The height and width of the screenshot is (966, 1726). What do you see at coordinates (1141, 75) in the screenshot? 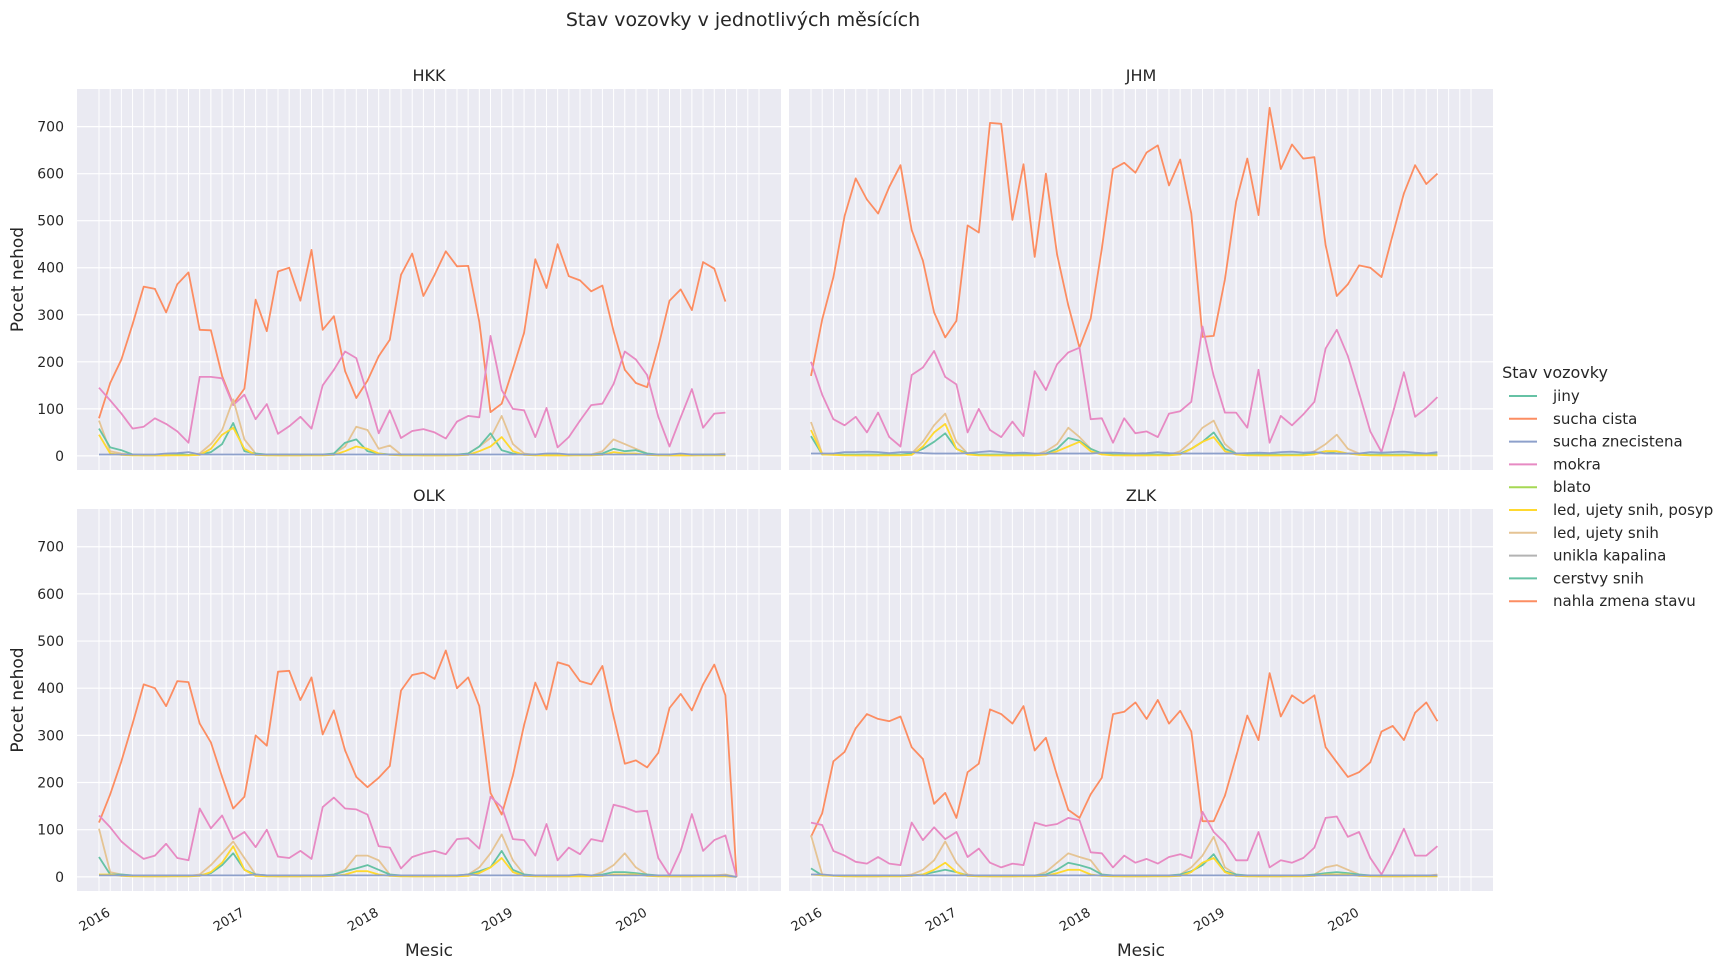
I see `panel-title: JHM` at bounding box center [1141, 75].